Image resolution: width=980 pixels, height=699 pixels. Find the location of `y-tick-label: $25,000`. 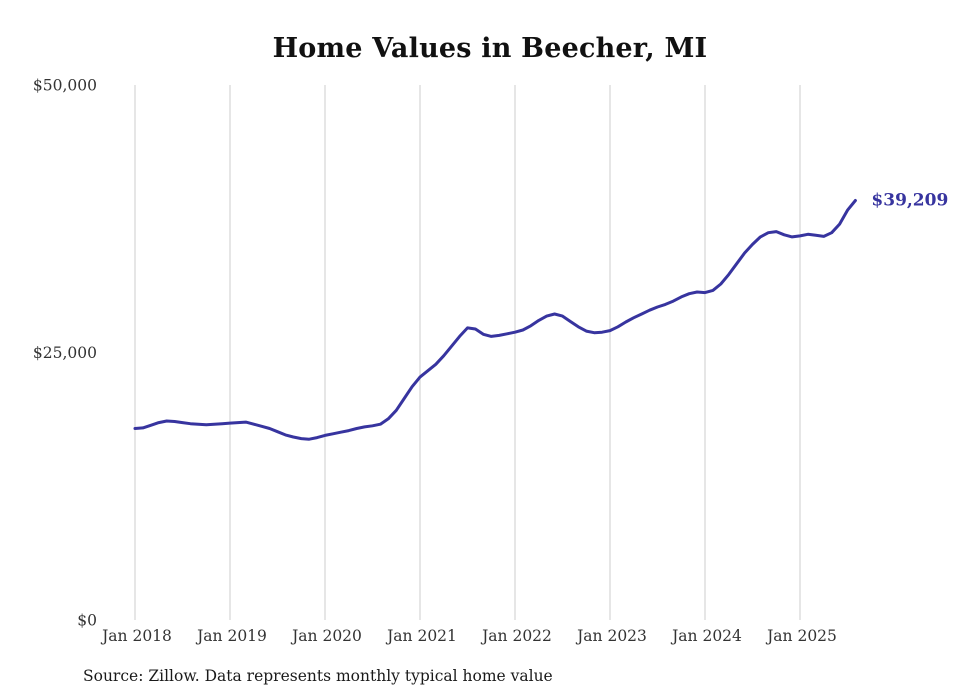

y-tick-label: $25,000 is located at coordinates (65, 353).